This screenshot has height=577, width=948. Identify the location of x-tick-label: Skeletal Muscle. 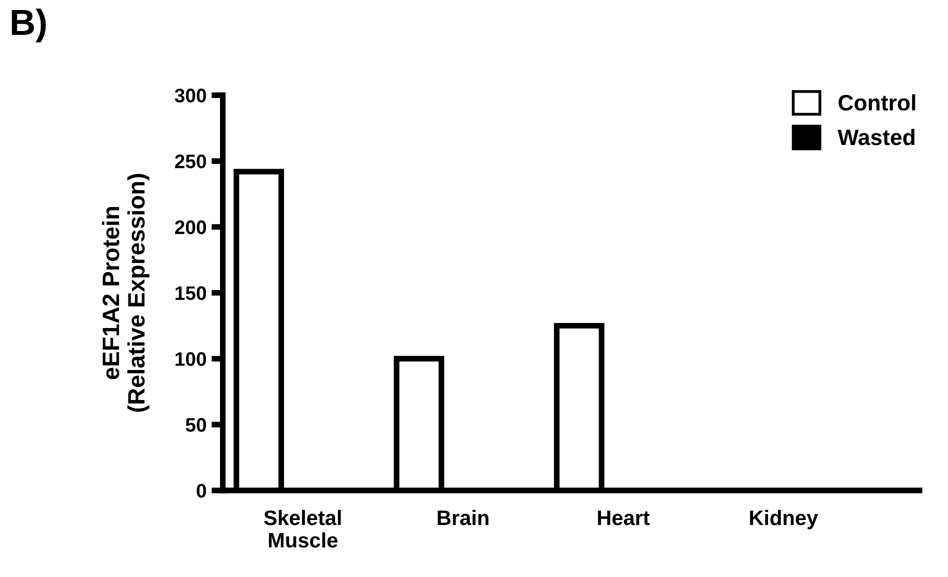
(302, 529).